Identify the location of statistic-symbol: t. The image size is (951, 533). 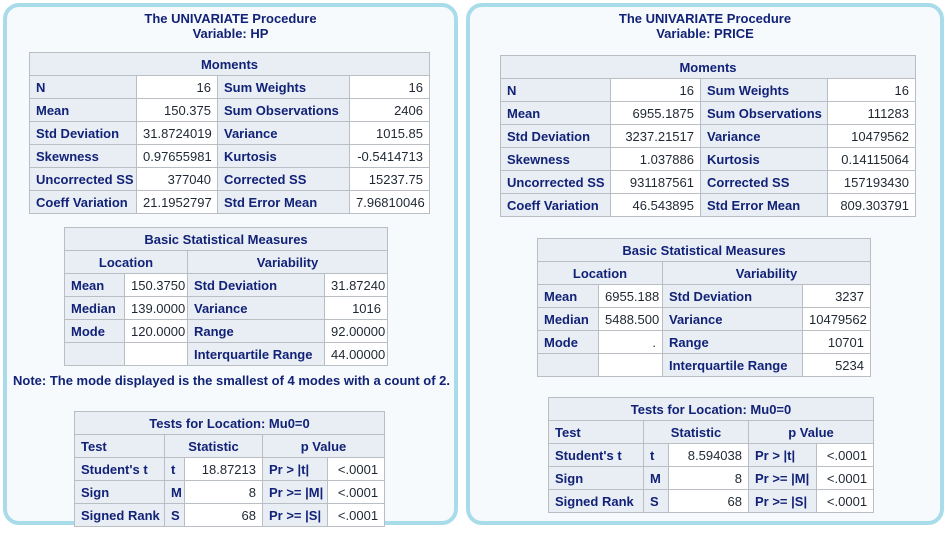
(174, 469).